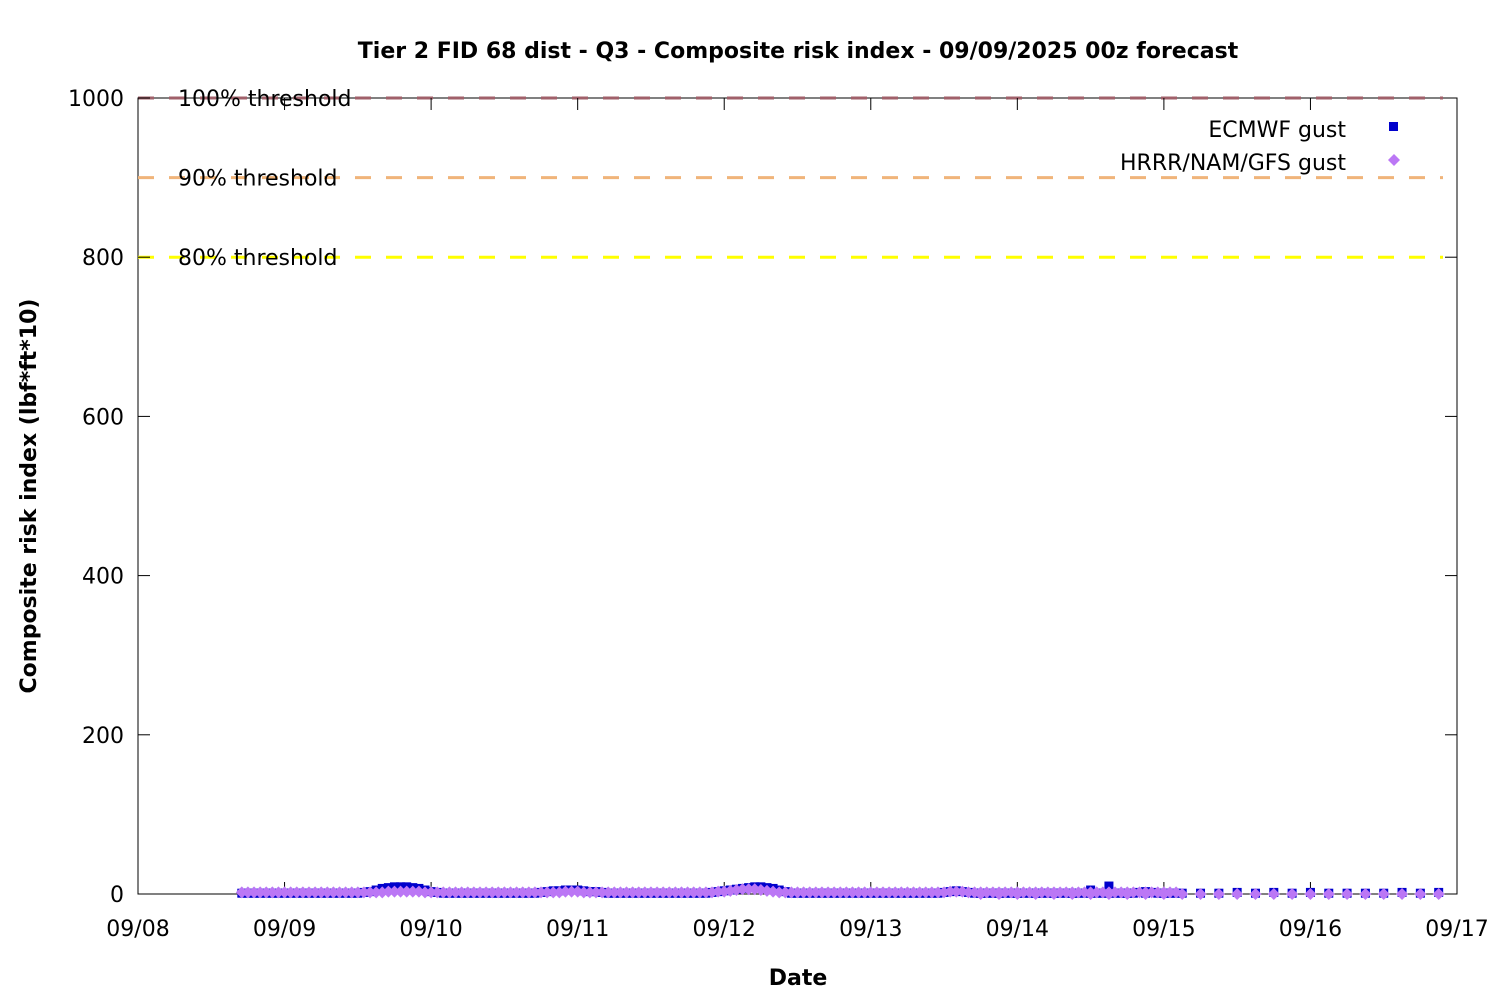  What do you see at coordinates (29, 496) in the screenshot?
I see `y-axis-label: Composite risk index (lbf*ft*10)` at bounding box center [29, 496].